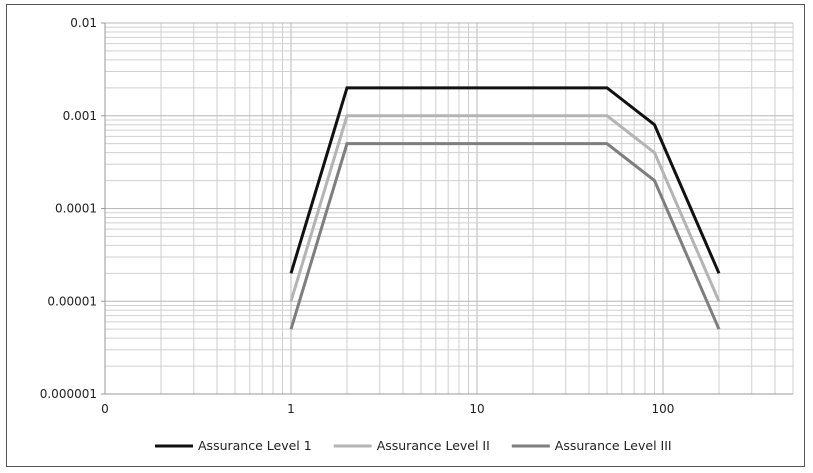 Image resolution: width=813 pixels, height=473 pixels. What do you see at coordinates (613, 445) in the screenshot?
I see `legend-label: Assurance Level III` at bounding box center [613, 445].